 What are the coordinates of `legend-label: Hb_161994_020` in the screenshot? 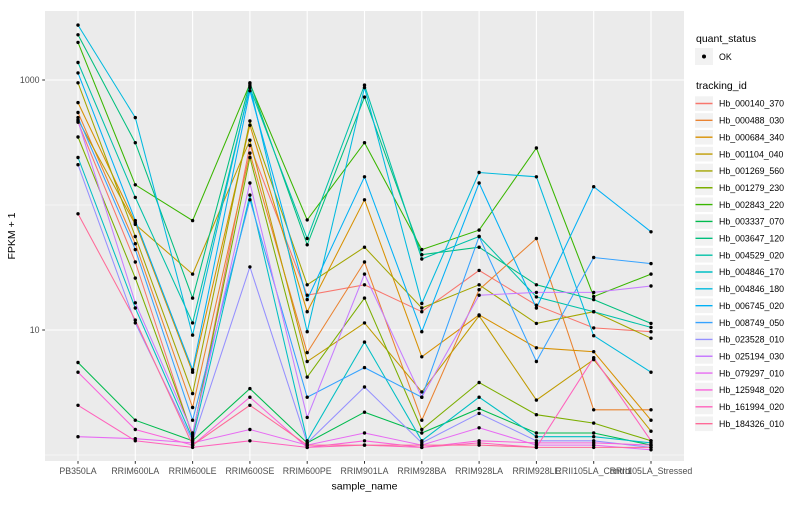 It's located at (751, 407).